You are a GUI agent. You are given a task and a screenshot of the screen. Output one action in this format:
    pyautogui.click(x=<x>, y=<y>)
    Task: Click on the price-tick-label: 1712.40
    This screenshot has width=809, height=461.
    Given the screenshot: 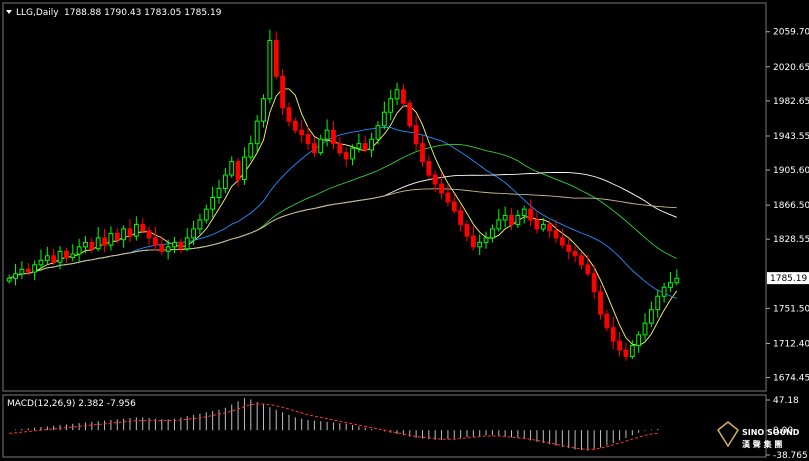 What is the action you would take?
    pyautogui.click(x=791, y=344)
    